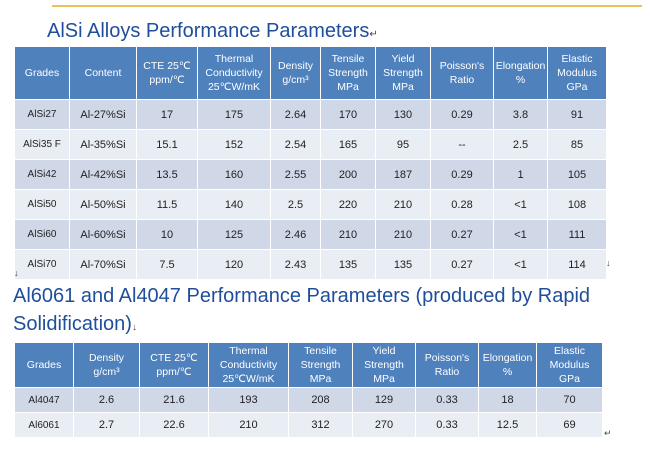  What do you see at coordinates (347, 6) in the screenshot?
I see `top-divider-line` at bounding box center [347, 6].